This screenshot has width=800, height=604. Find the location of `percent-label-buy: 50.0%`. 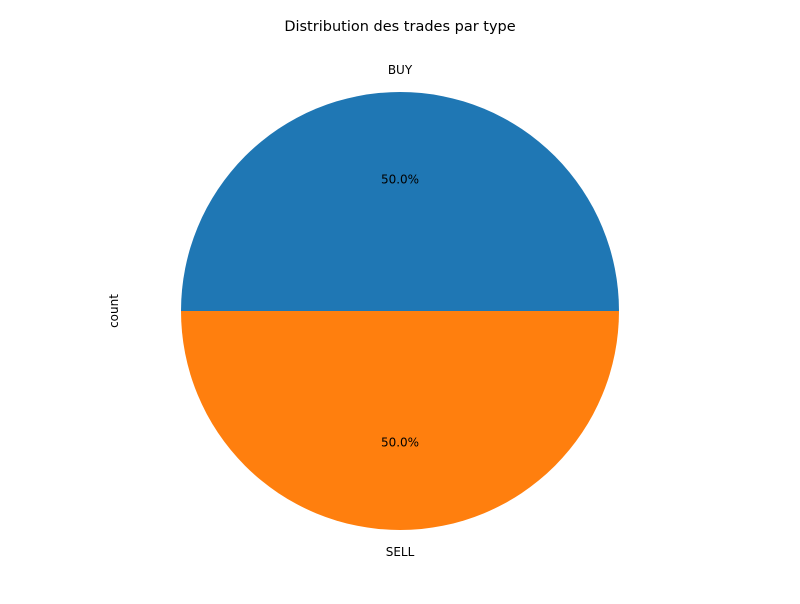

percent-label-buy: 50.0% is located at coordinates (400, 180).